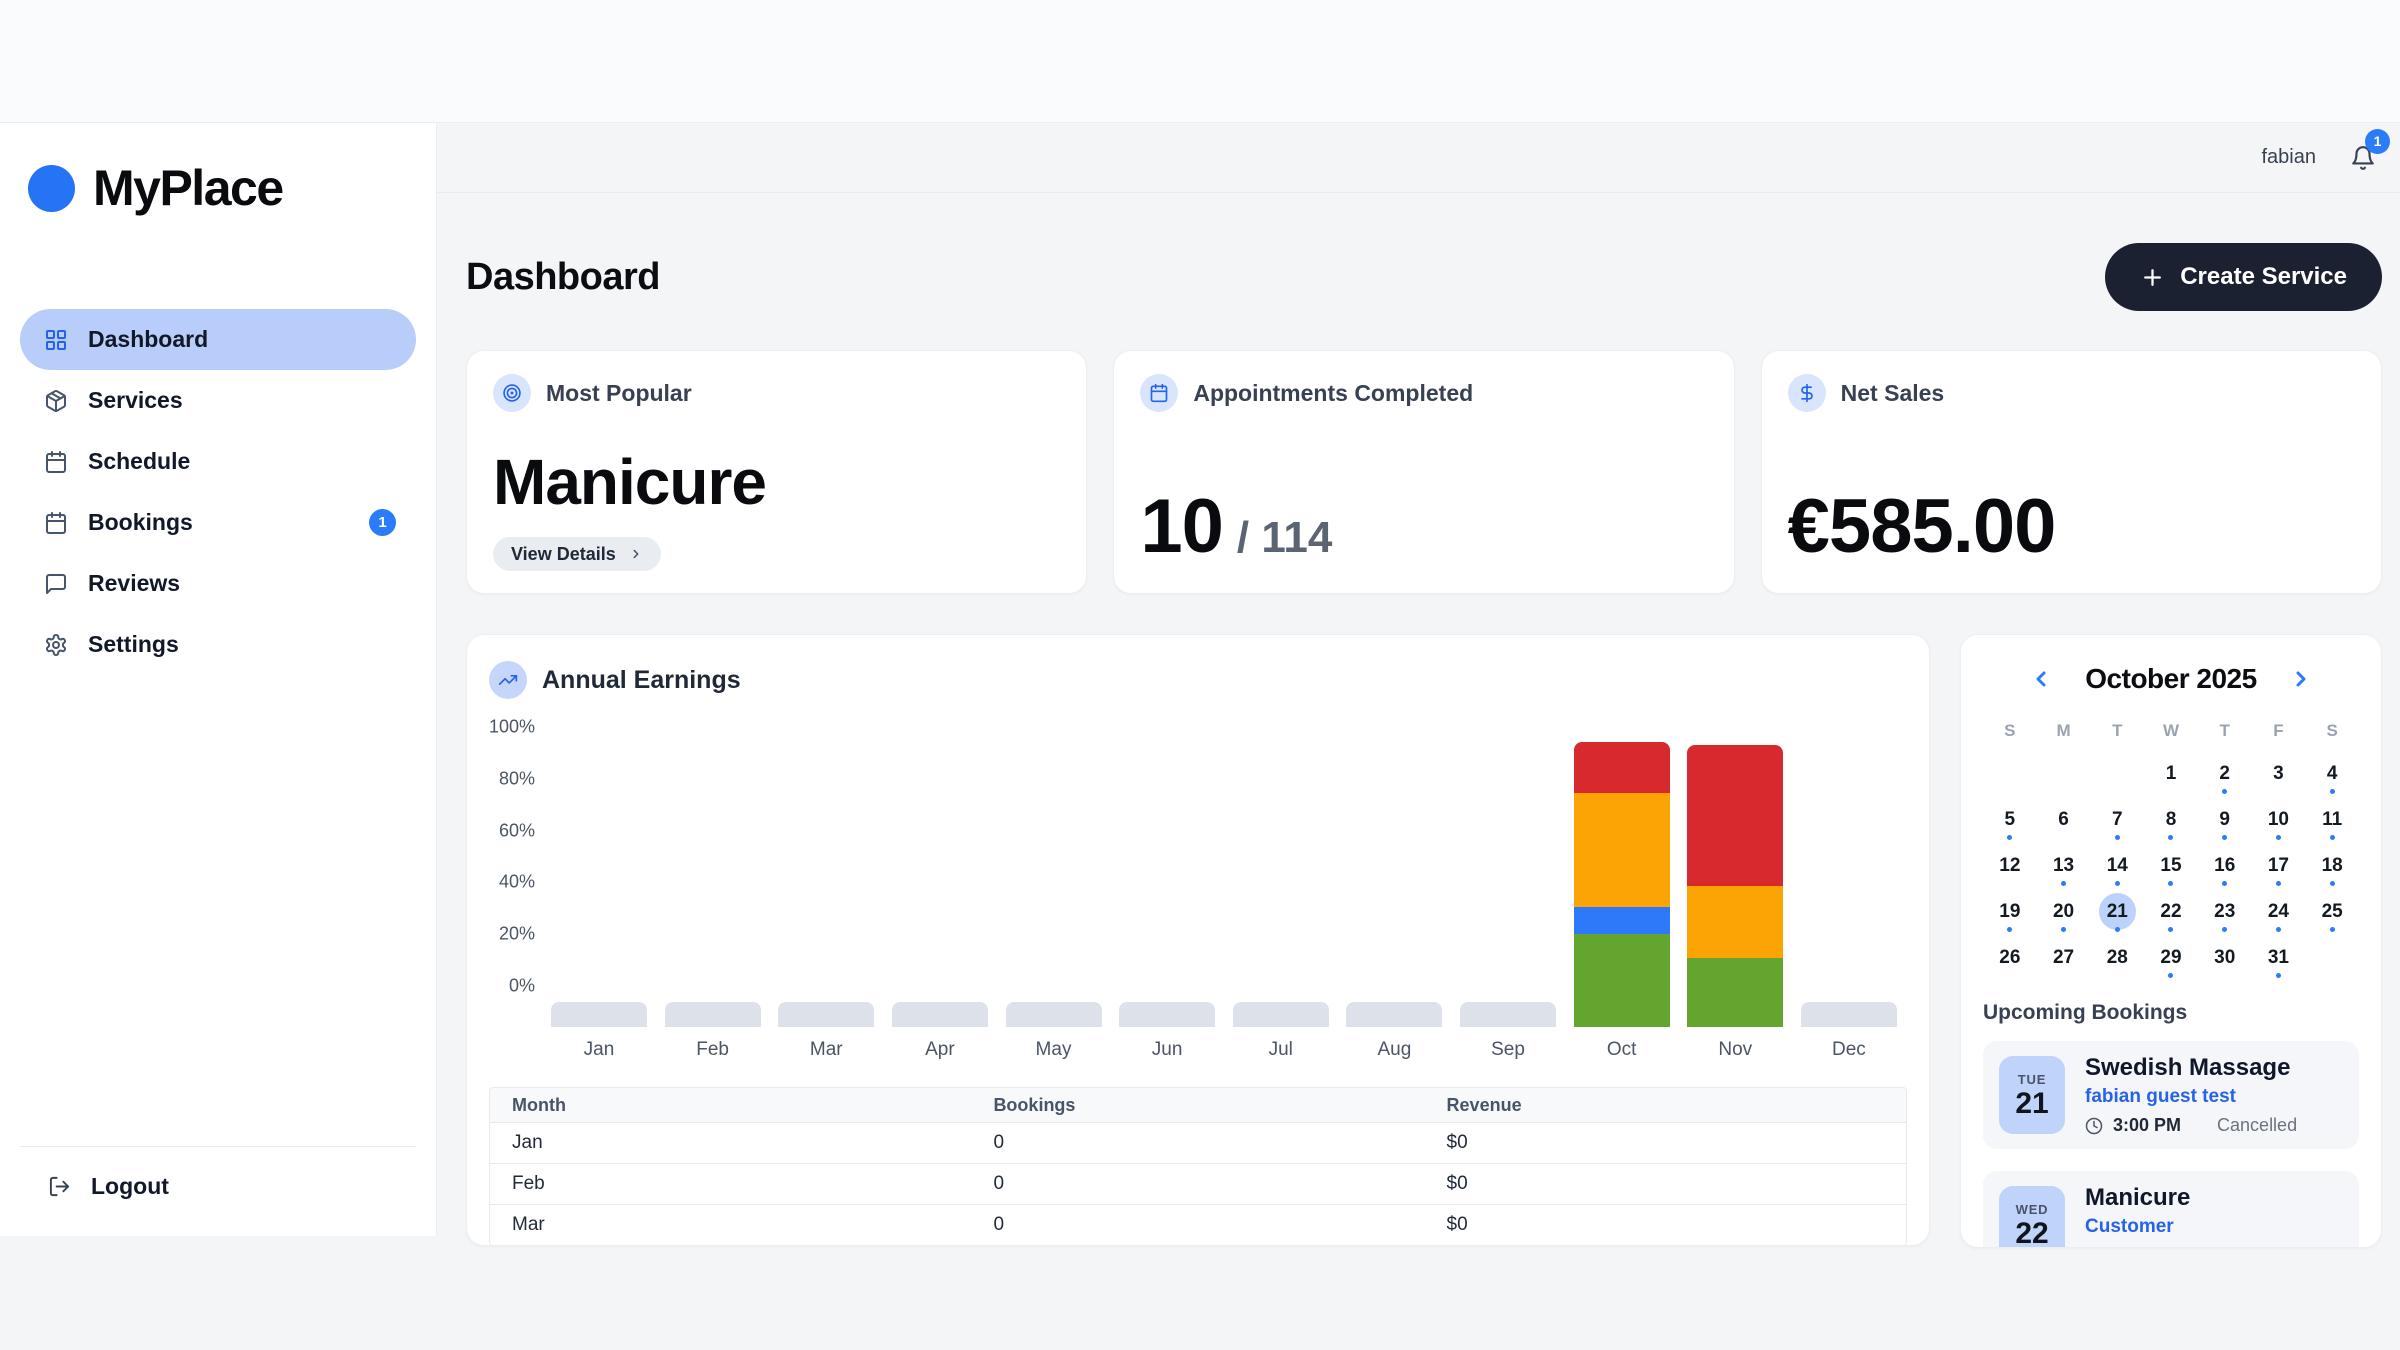  I want to click on table-header-cell: Revenue, so click(1484, 1104).